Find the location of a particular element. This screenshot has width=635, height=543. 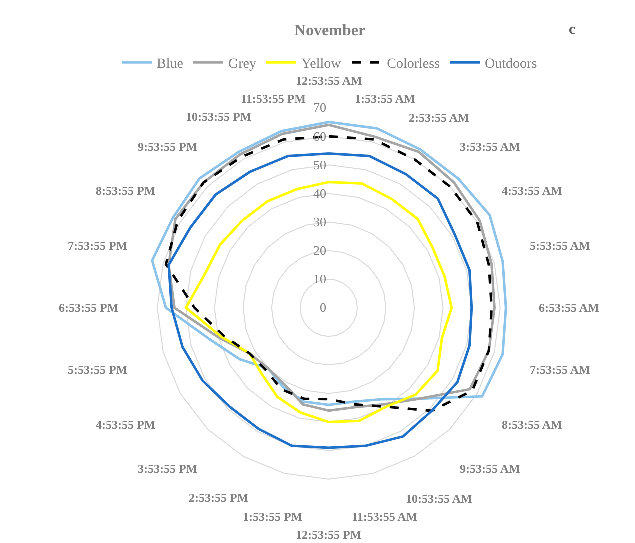

spoke-label: 2:53:55 PM is located at coordinates (219, 498).